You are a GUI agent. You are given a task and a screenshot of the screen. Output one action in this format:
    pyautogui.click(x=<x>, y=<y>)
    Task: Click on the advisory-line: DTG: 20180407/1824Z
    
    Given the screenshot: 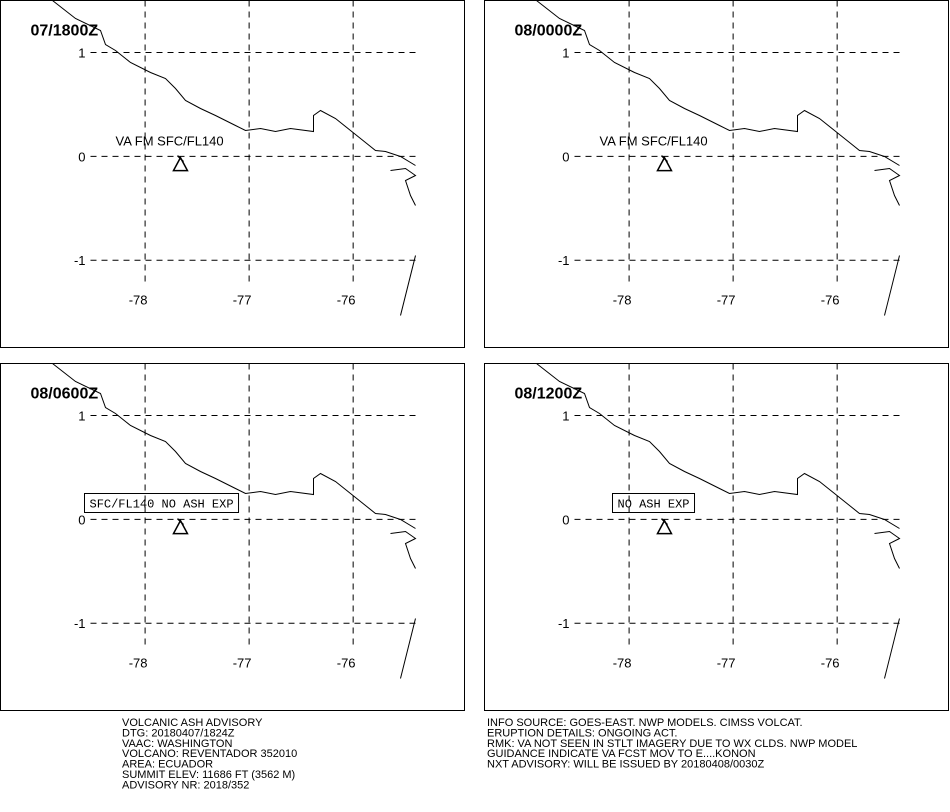 What is the action you would take?
    pyautogui.click(x=178, y=733)
    